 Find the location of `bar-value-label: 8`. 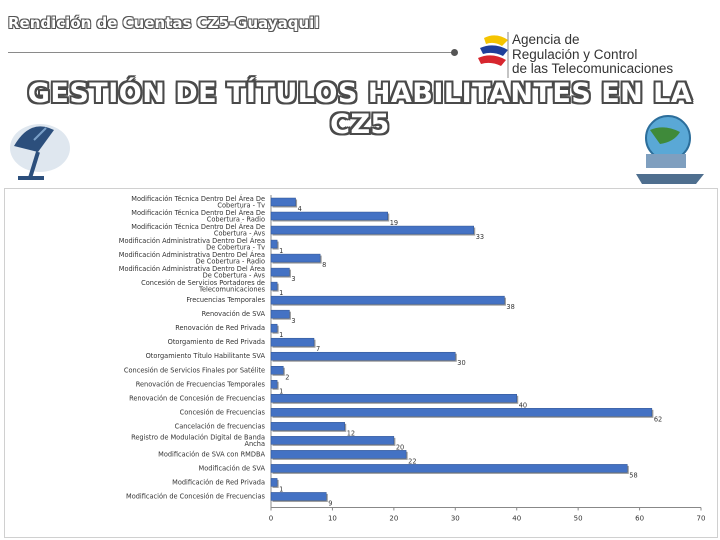

bar-value-label: 8 is located at coordinates (324, 265).